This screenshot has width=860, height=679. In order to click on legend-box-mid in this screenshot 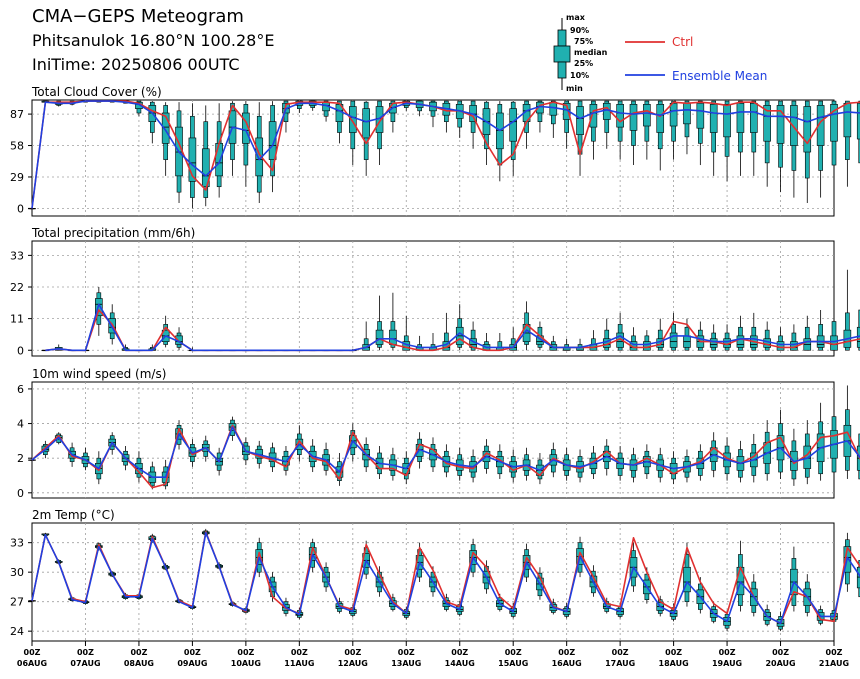, I will do `click(562, 54)`.